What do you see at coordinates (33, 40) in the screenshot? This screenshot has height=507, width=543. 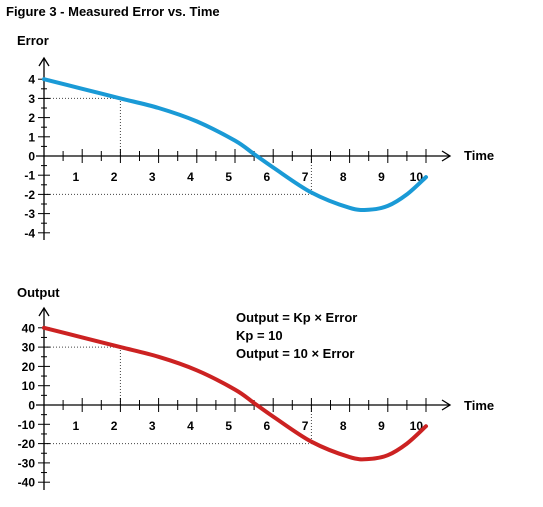 I see `error-ylabel: Error` at bounding box center [33, 40].